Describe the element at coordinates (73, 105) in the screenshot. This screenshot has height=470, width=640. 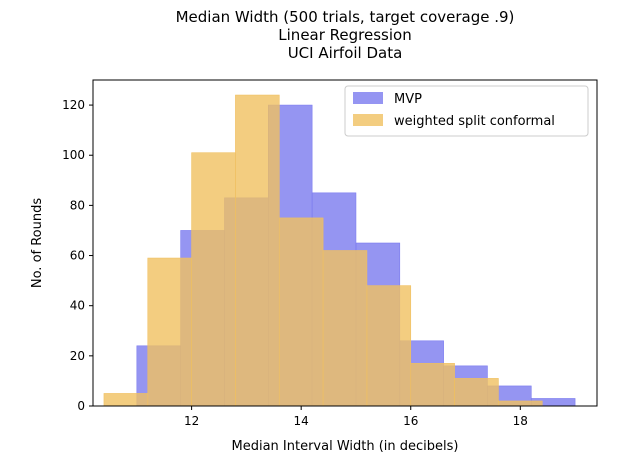
I see `y-tick-label: 120` at that location.